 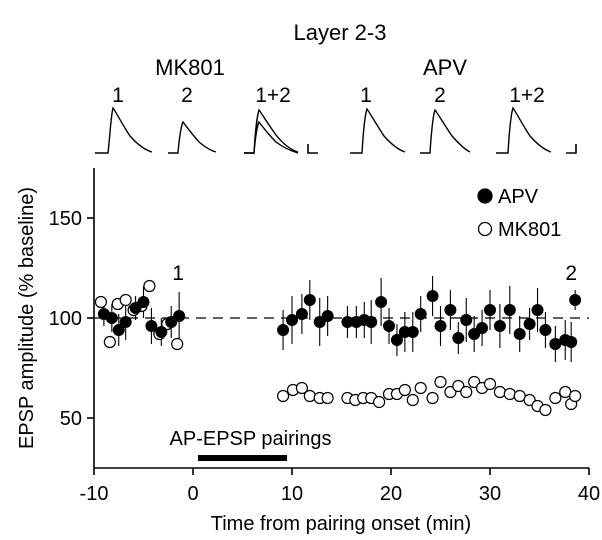 I want to click on x-tick-label: 10, so click(x=292, y=494).